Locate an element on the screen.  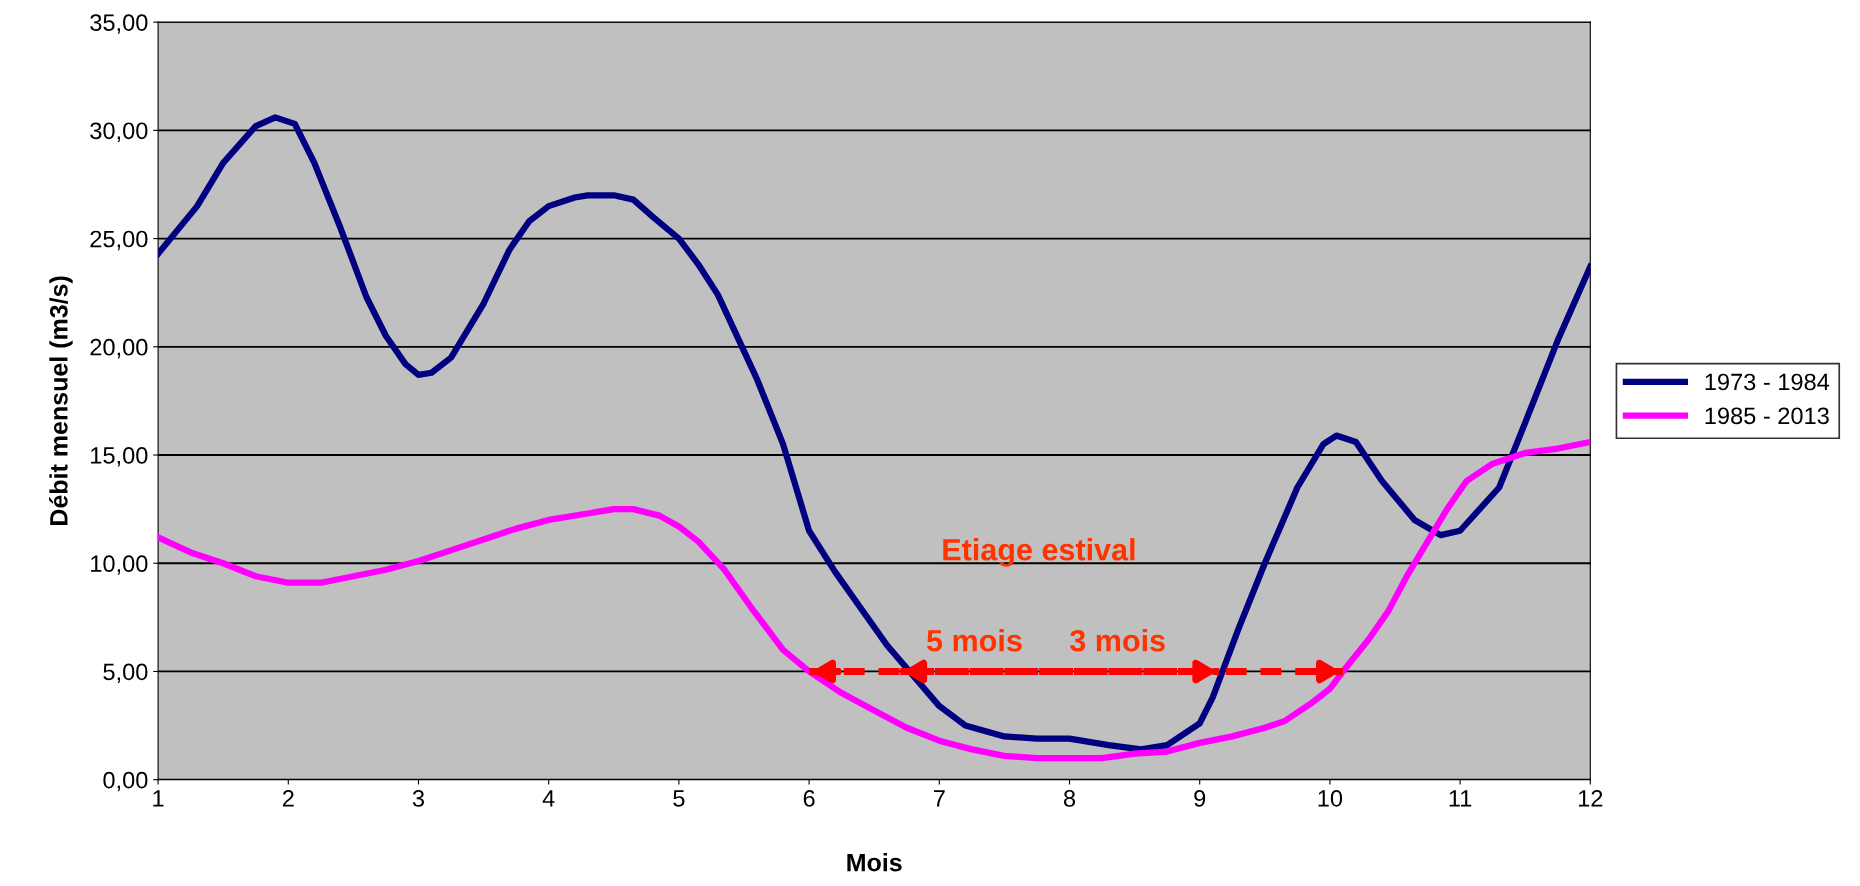
x-tick-label: 1 is located at coordinates (158, 798).